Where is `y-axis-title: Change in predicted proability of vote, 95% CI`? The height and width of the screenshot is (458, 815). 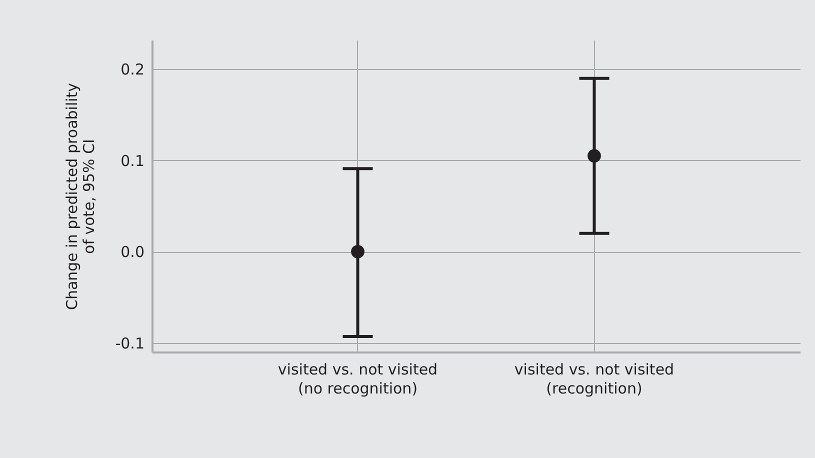 y-axis-title: Change in predicted proability of vote, 95% CI is located at coordinates (80, 196).